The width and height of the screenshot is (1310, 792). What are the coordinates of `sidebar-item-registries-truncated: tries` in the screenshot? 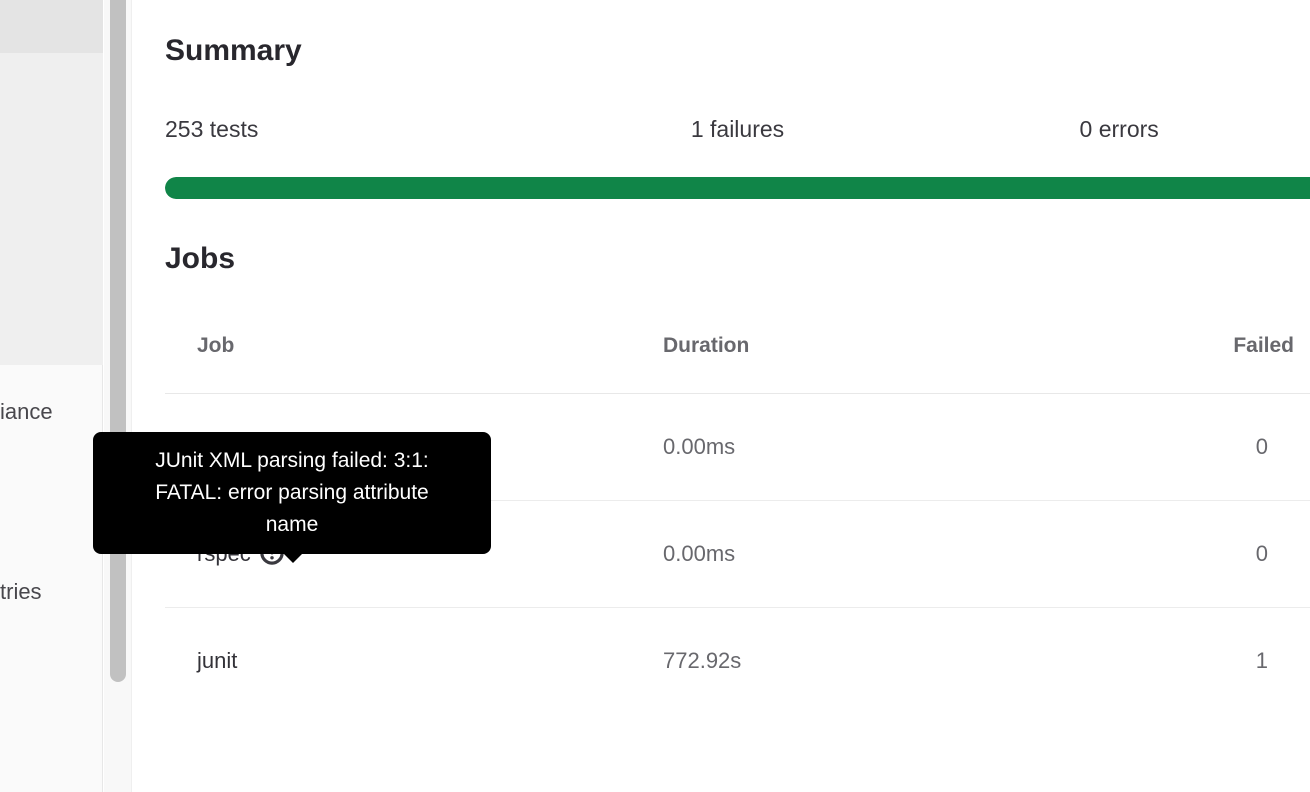 It's located at (21, 591).